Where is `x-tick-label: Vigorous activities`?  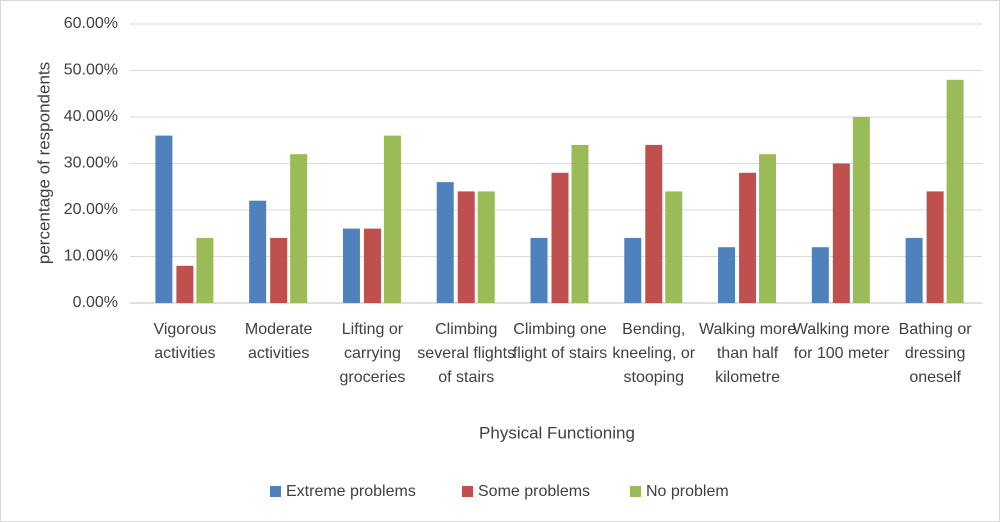
x-tick-label: Vigorous activities is located at coordinates (185, 341).